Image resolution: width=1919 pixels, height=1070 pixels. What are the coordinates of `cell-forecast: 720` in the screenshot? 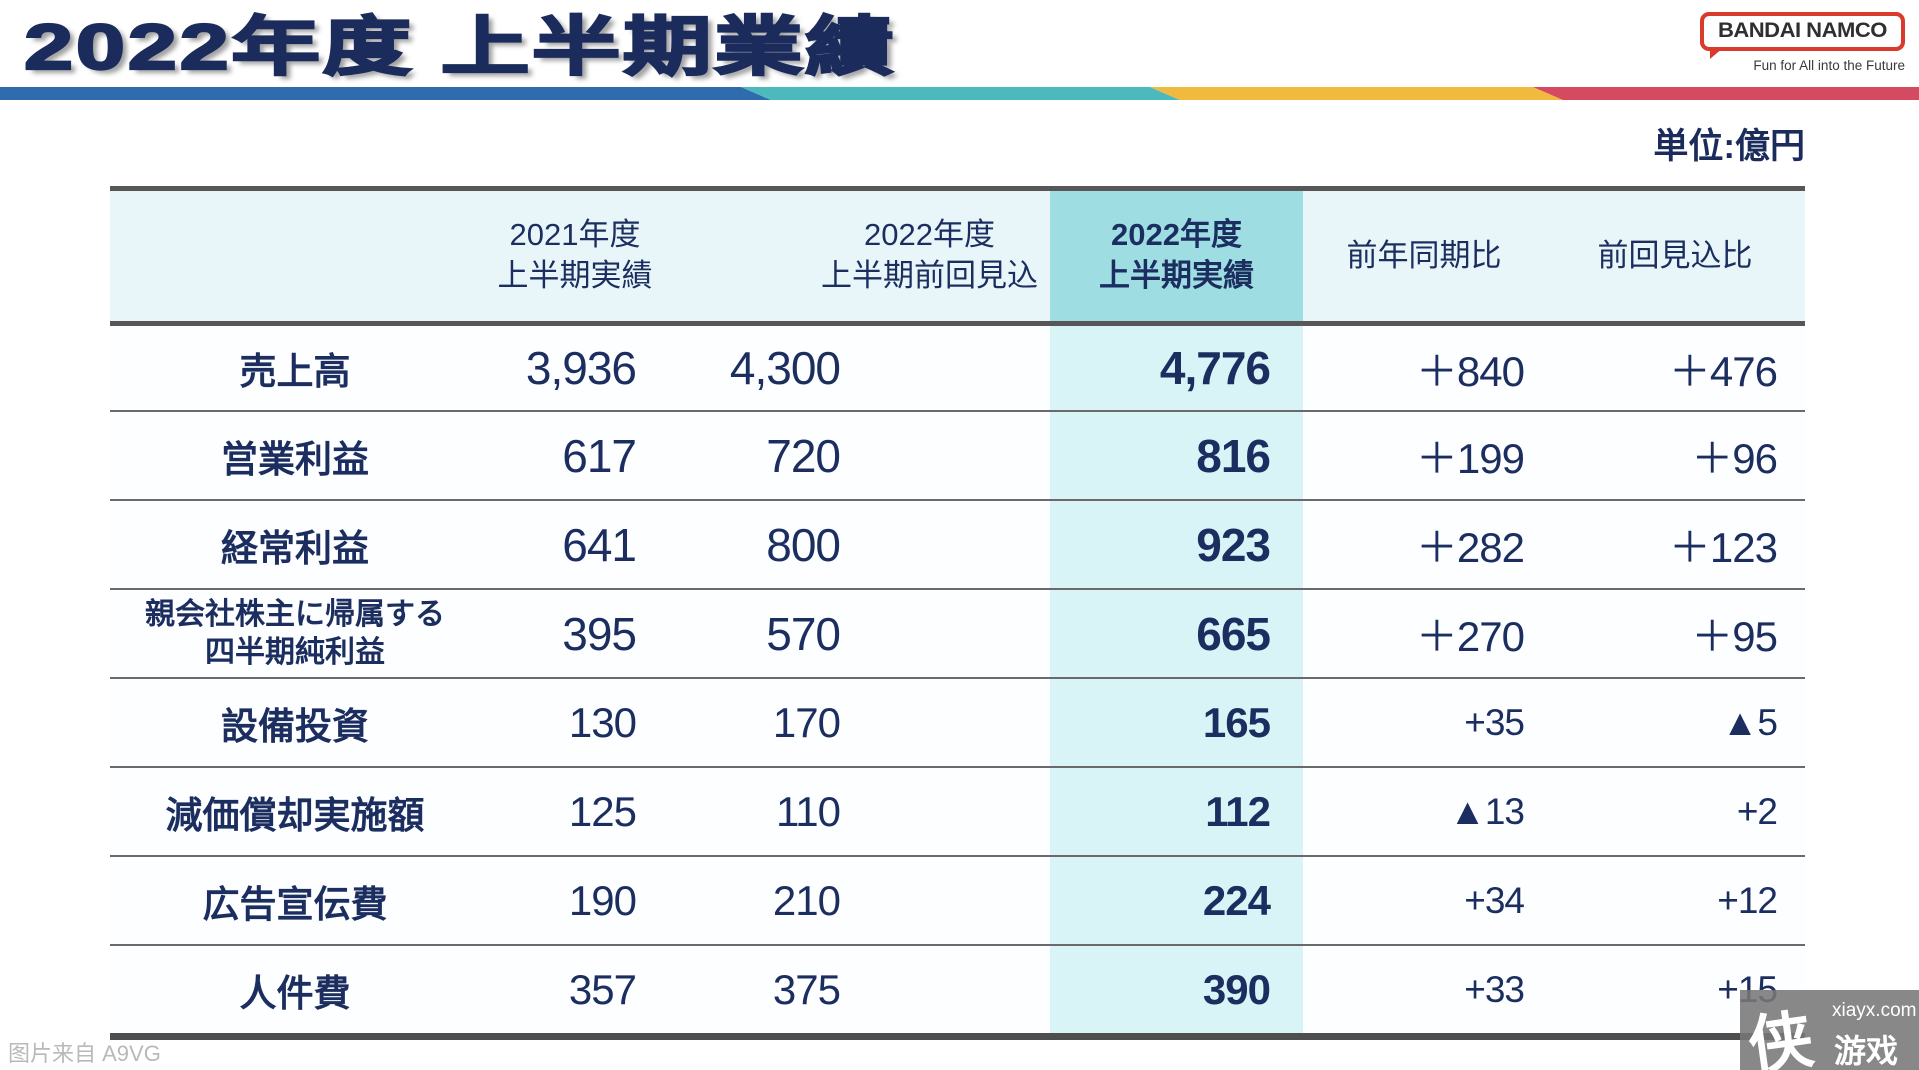 It's located at (803, 455).